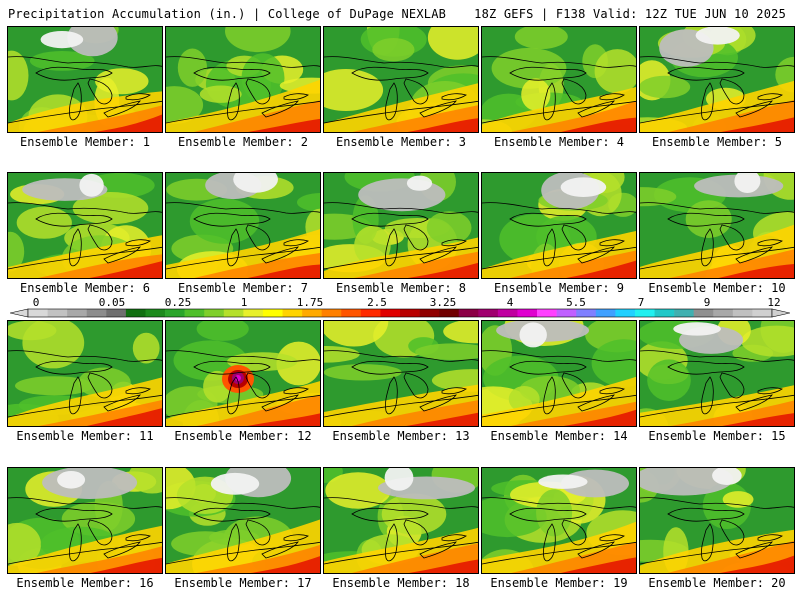 Image resolution: width=800 pixels, height=600 pixels. Describe the element at coordinates (85, 288) in the screenshot. I see `member-label-6: Ensemble Member: 6` at that location.